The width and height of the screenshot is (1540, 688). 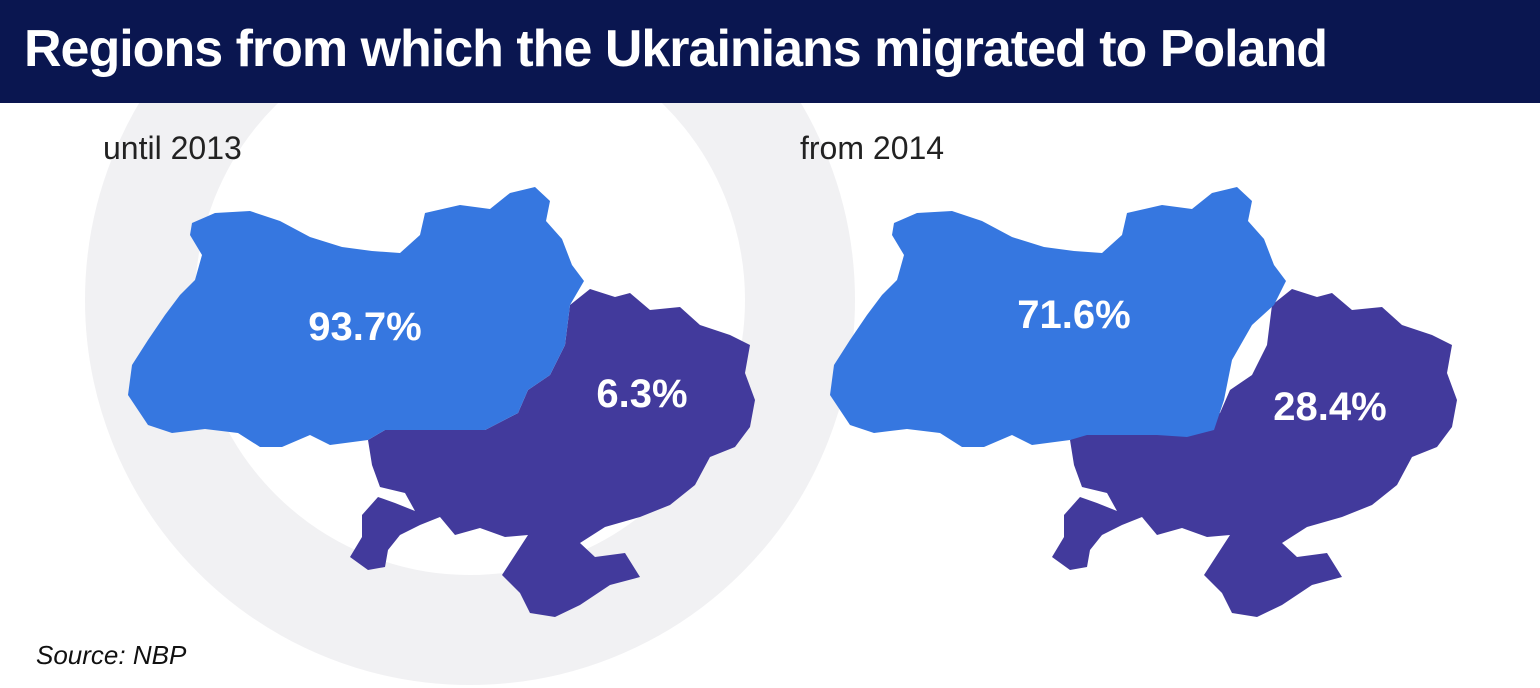 I want to click on period-label-from-2014: from 2014, so click(x=872, y=148).